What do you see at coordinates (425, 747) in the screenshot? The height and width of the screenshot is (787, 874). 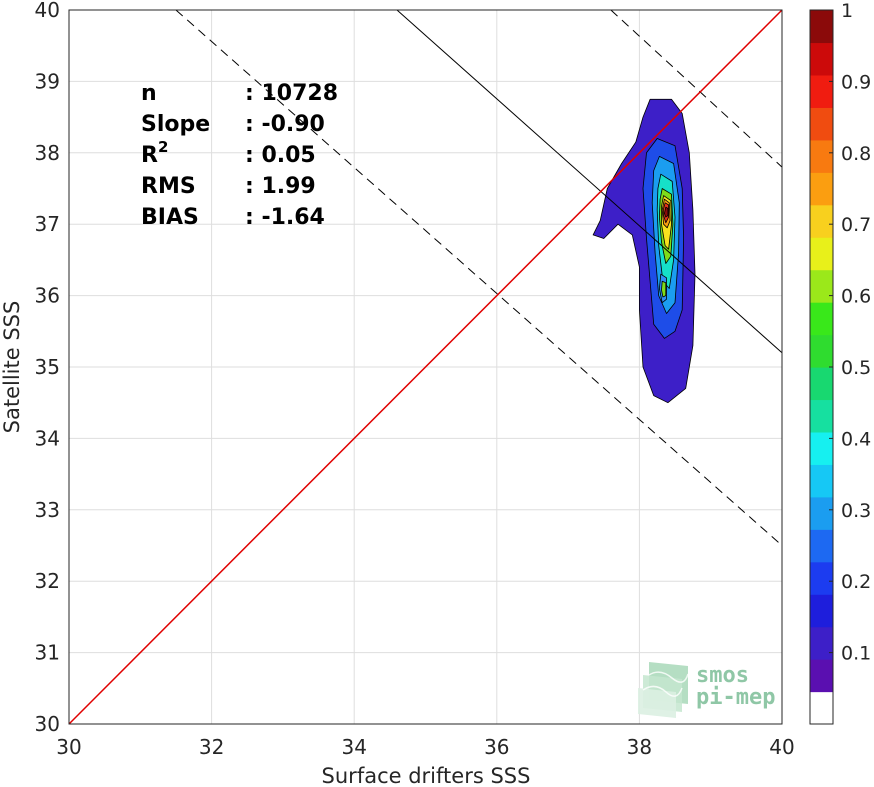 I see `x-tick-labels: 30 32 34 36 38 40` at bounding box center [425, 747].